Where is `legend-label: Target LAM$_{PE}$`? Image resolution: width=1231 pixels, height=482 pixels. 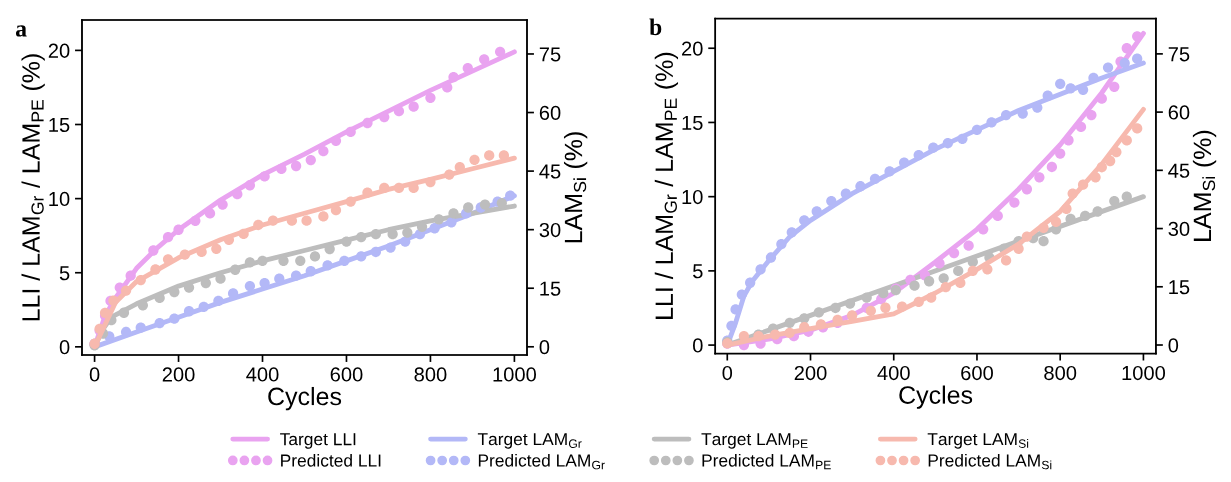 legend-label: Target LAM$_{PE}$ is located at coordinates (754, 441).